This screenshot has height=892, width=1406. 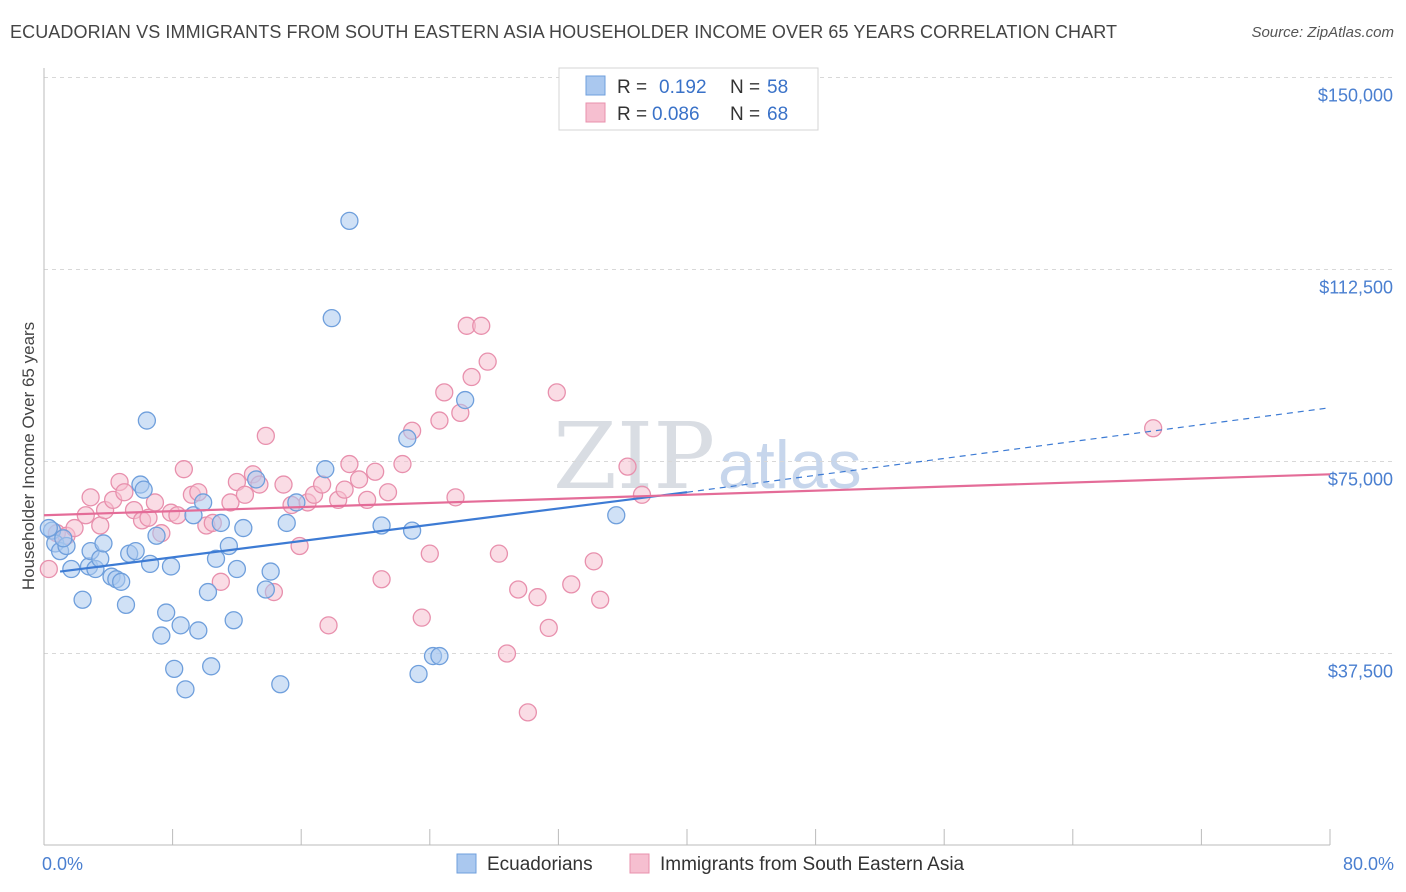 What do you see at coordinates (676, 114) in the screenshot?
I see `legend-r-value-2: 0.086` at bounding box center [676, 114].